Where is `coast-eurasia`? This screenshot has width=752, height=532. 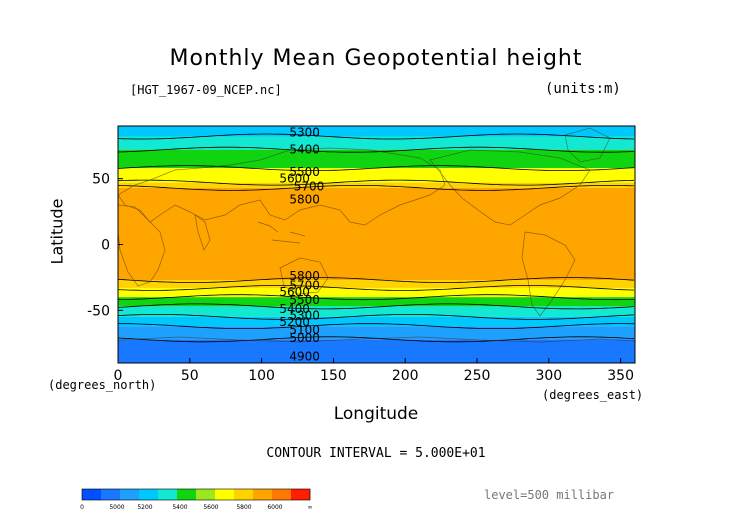 coast-eurasia is located at coordinates (281, 186).